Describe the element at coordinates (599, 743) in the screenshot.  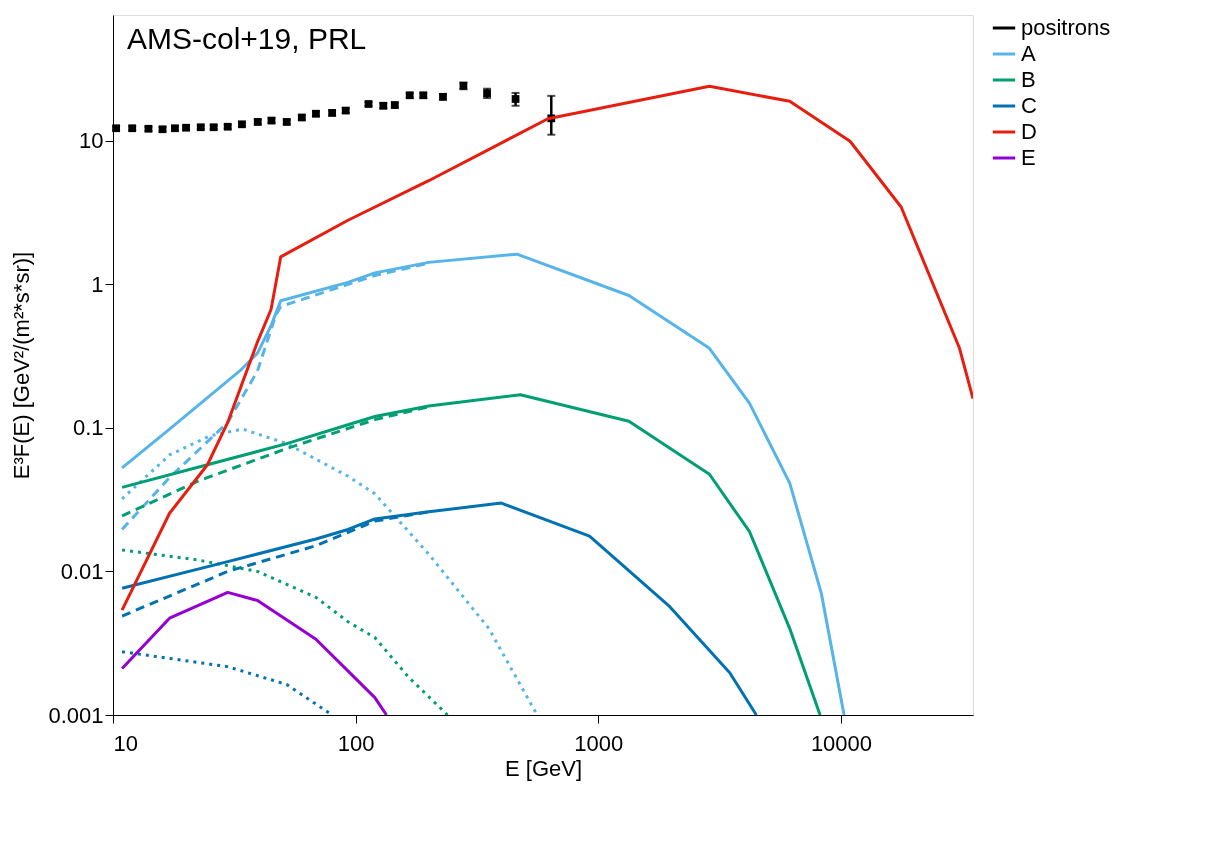
I see `x-tick-label: 1000` at that location.